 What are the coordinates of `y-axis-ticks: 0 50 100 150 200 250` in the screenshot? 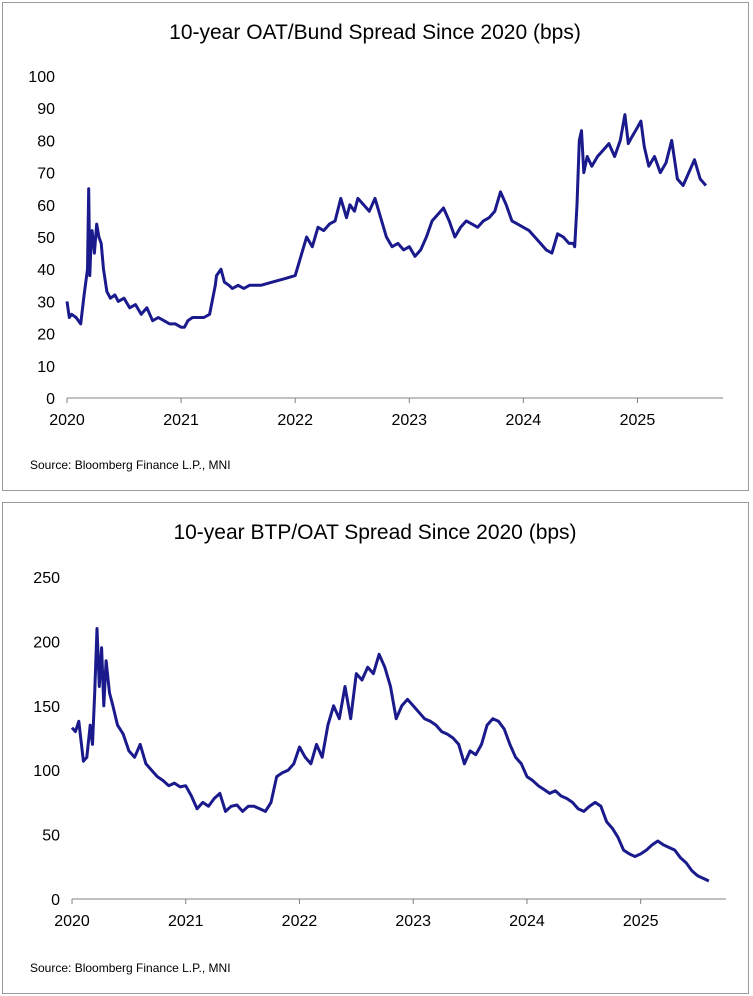 It's located at (46, 739).